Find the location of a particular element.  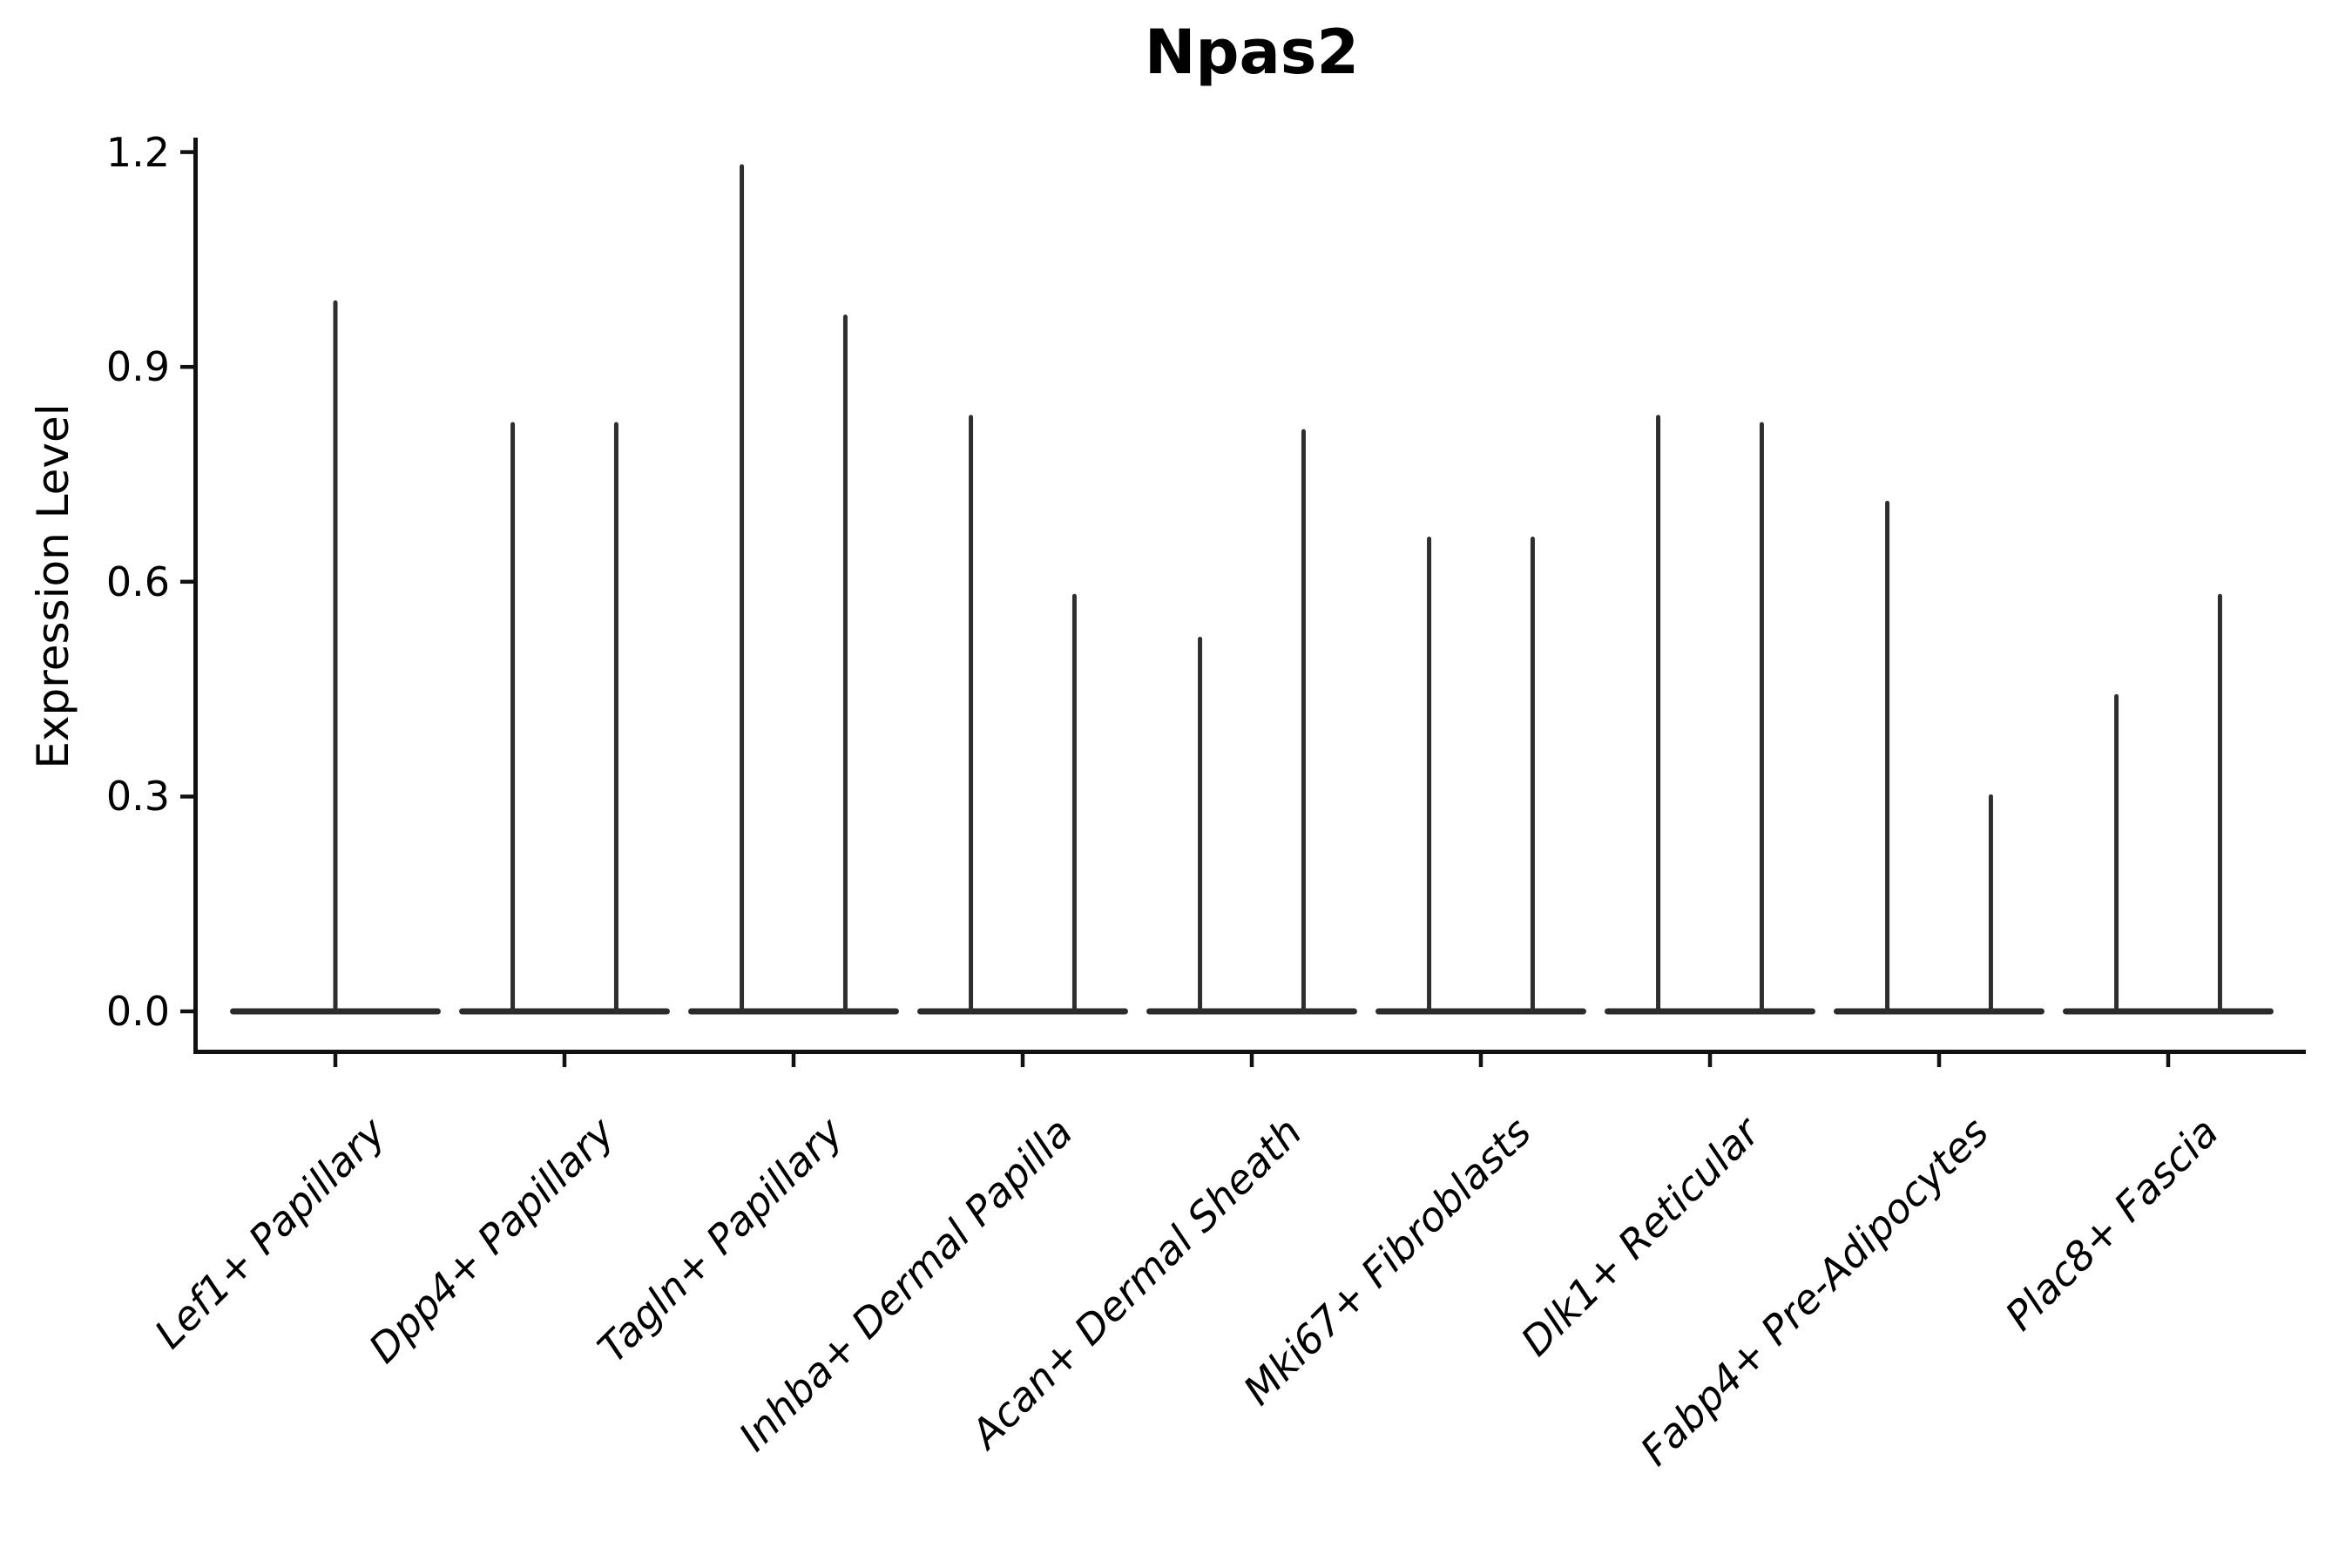

y-tick-label: 0.9 is located at coordinates (137, 367).